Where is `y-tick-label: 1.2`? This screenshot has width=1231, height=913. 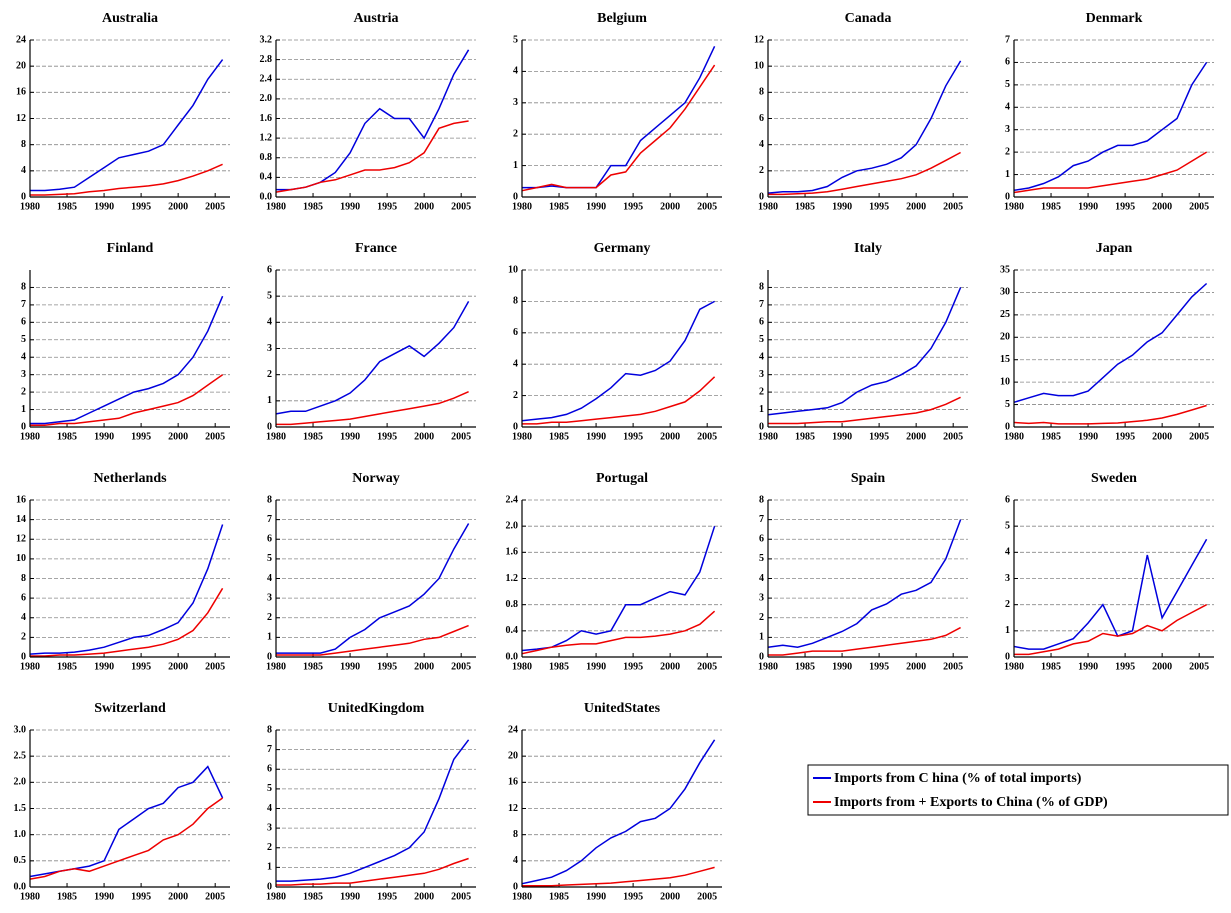 y-tick-label: 1.2 is located at coordinates (512, 578).